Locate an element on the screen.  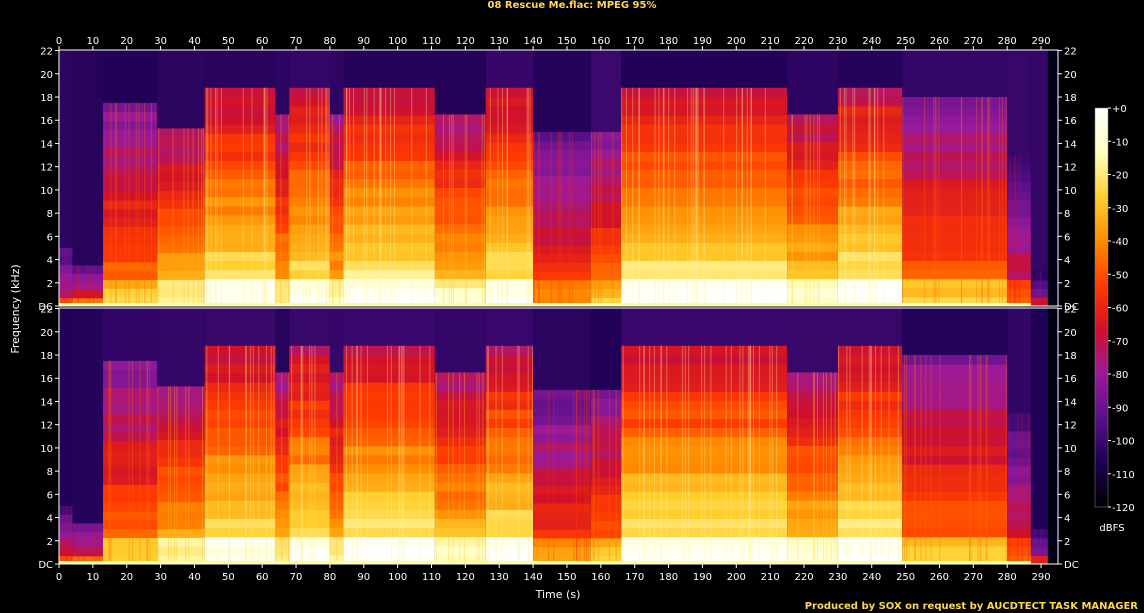
y-axis-label: Frequency (kHz) is located at coordinates (15, 308).